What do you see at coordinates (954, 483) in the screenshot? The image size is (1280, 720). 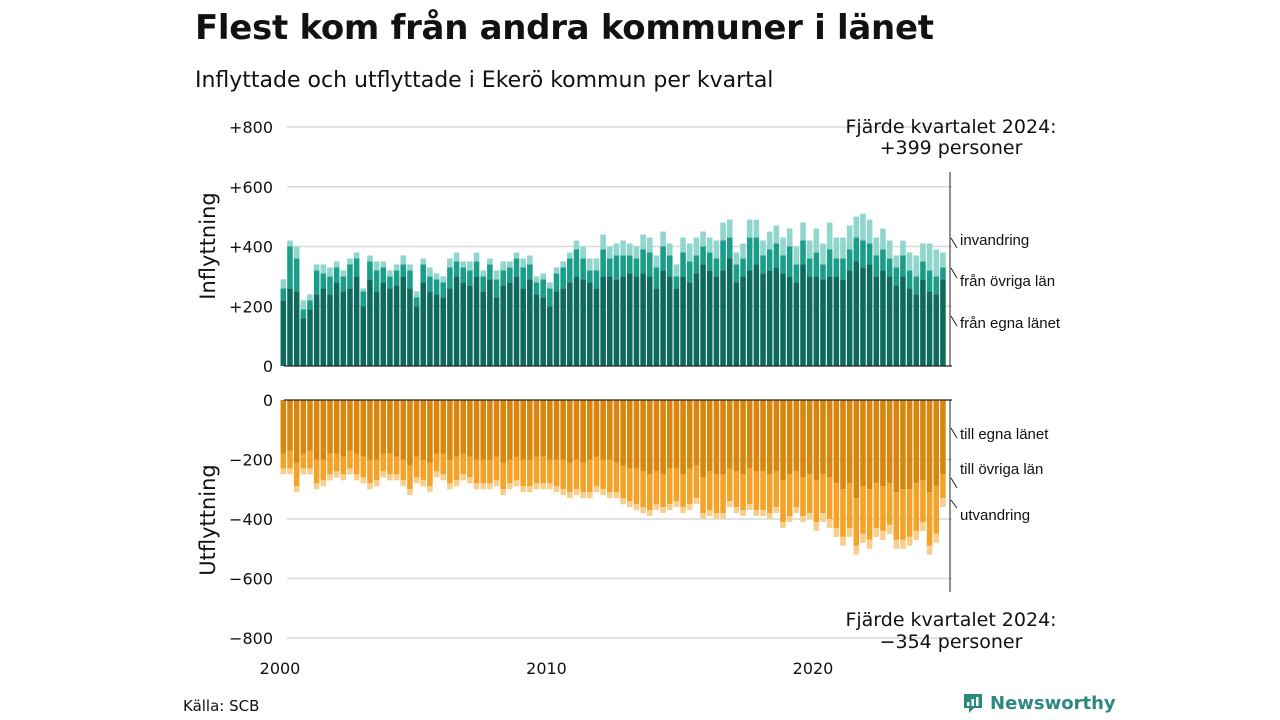 I see `segment-leader-line` at bounding box center [954, 483].